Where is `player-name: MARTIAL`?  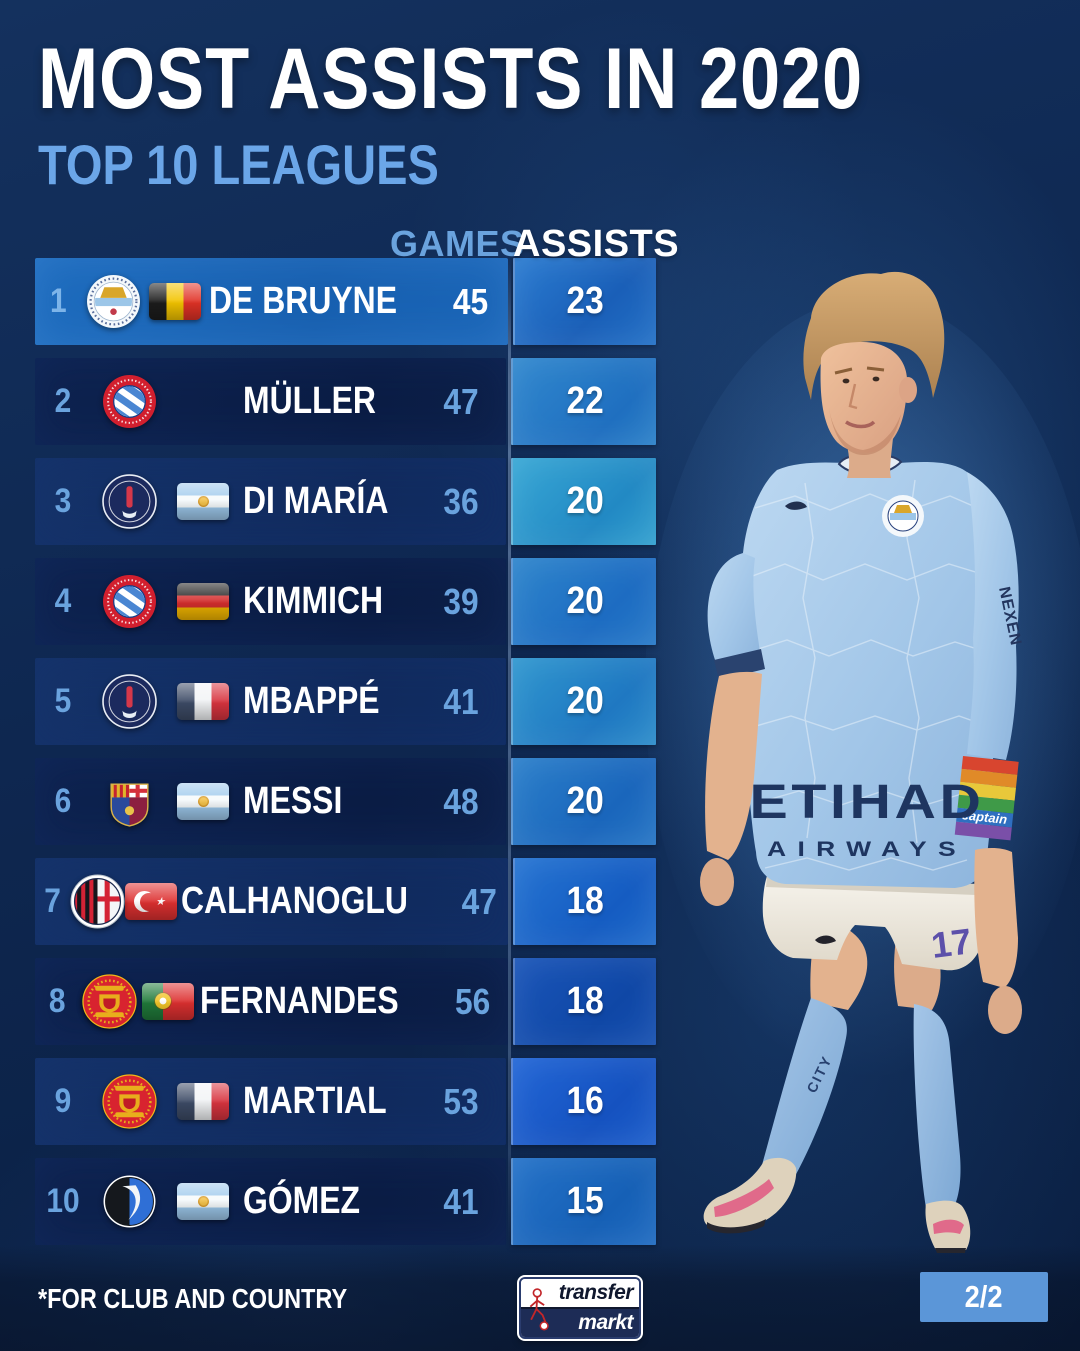
player-name: MARTIAL is located at coordinates (315, 1101).